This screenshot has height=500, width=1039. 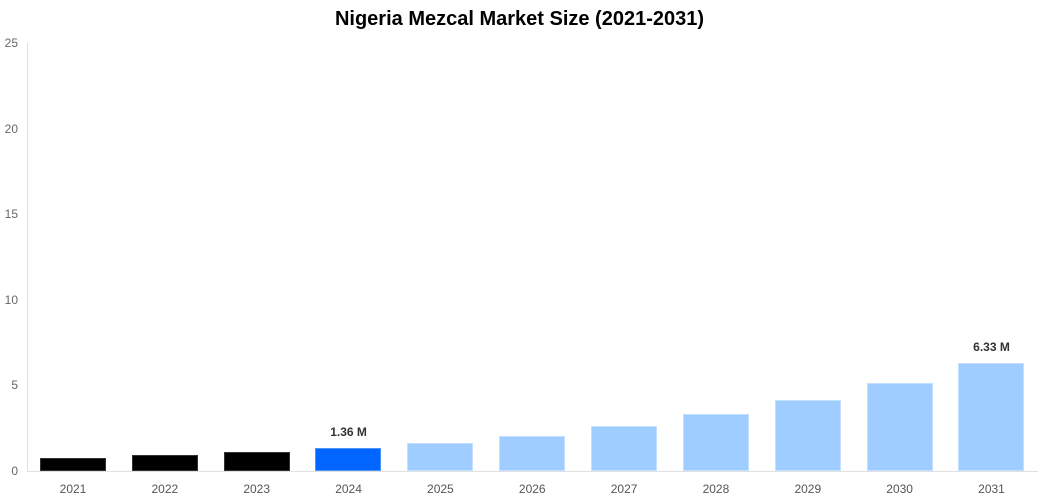 I want to click on bar-2023, so click(x=256, y=461).